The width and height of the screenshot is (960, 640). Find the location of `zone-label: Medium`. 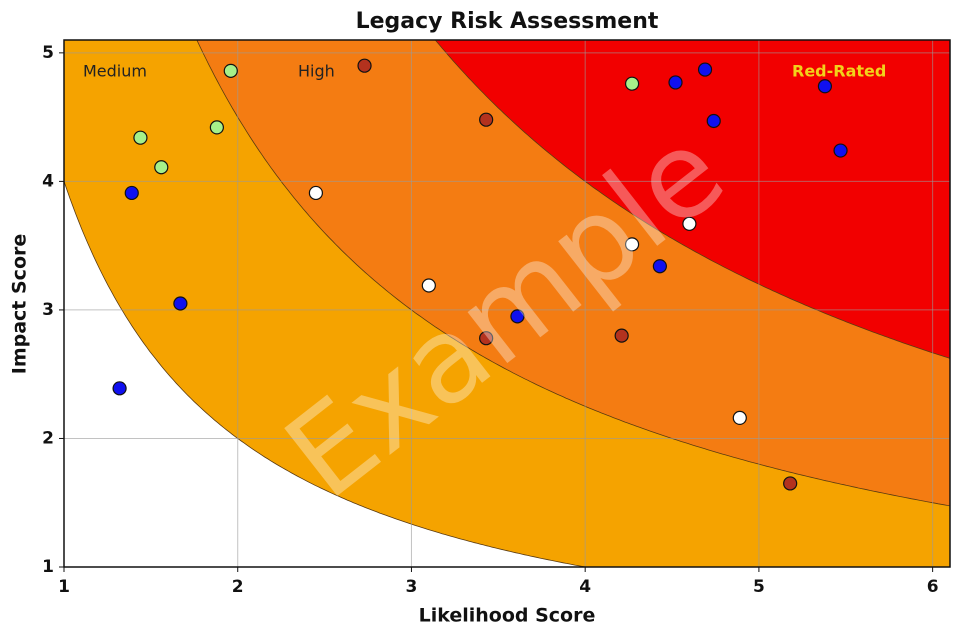

zone-label: Medium is located at coordinates (115, 71).